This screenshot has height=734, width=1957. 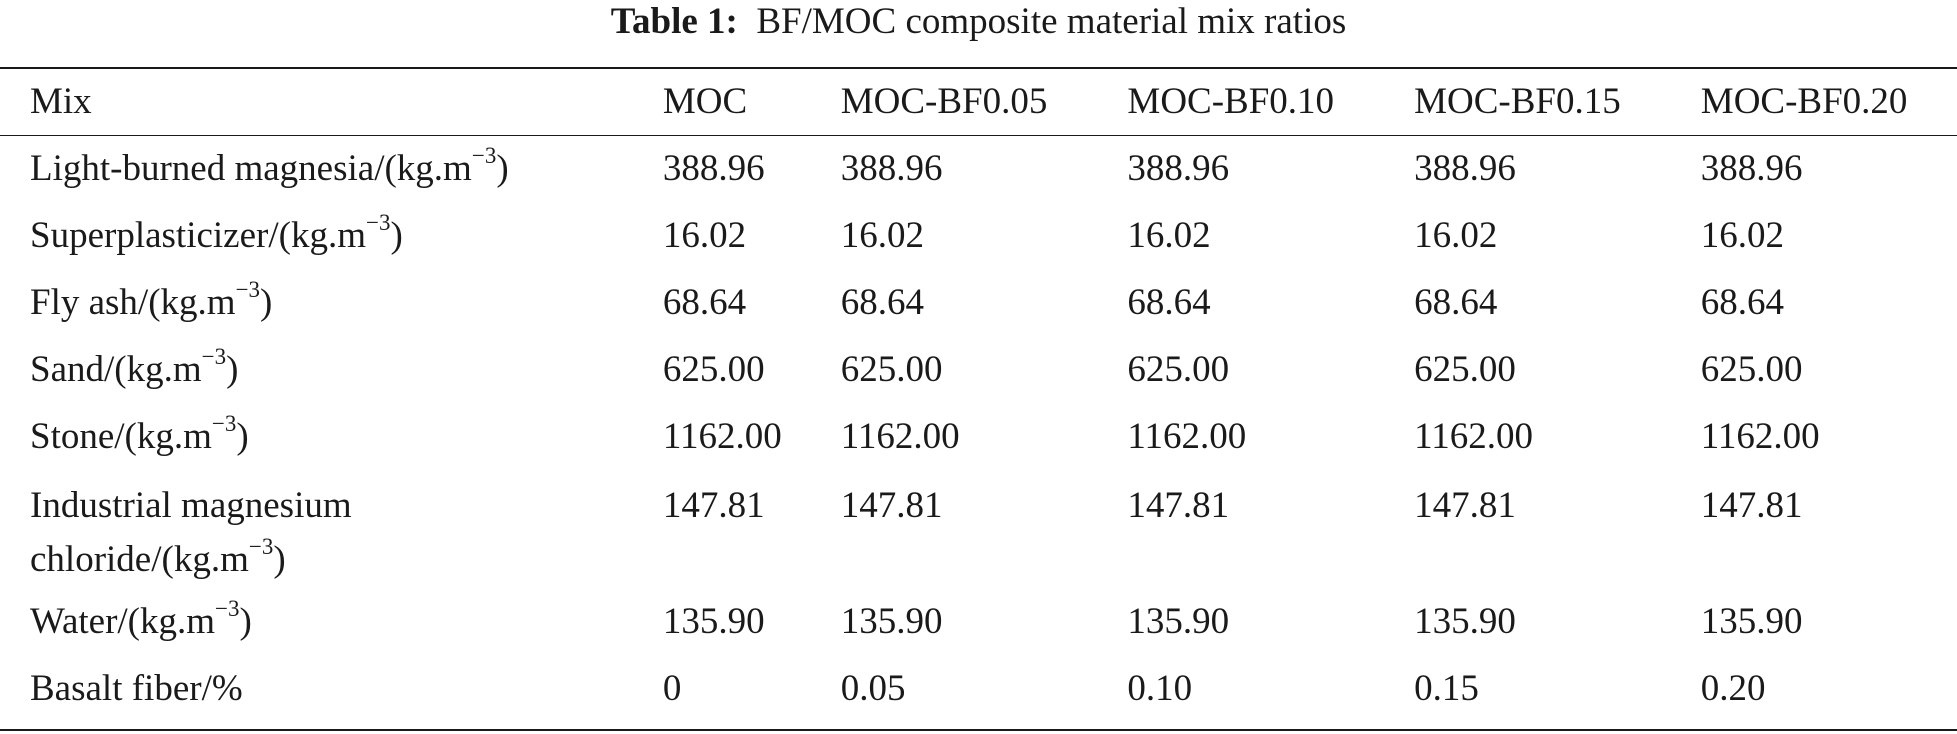 I want to click on bottom-rule, so click(x=978, y=730).